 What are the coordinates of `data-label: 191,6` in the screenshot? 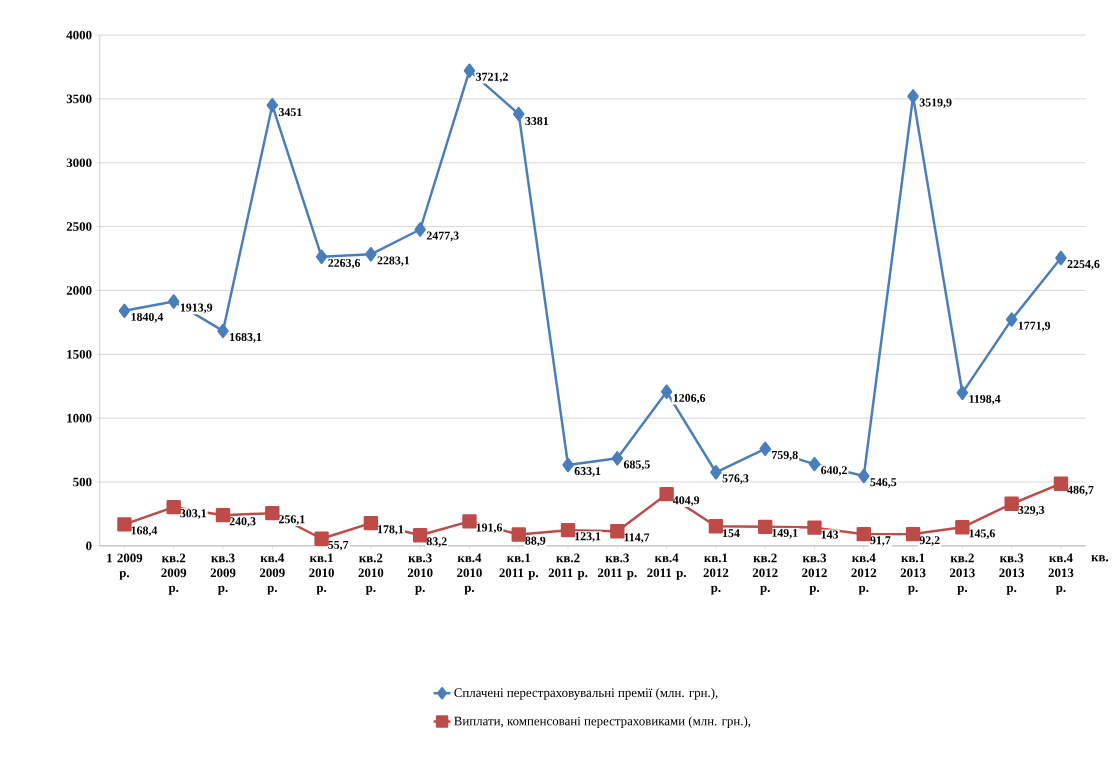 It's located at (489, 528).